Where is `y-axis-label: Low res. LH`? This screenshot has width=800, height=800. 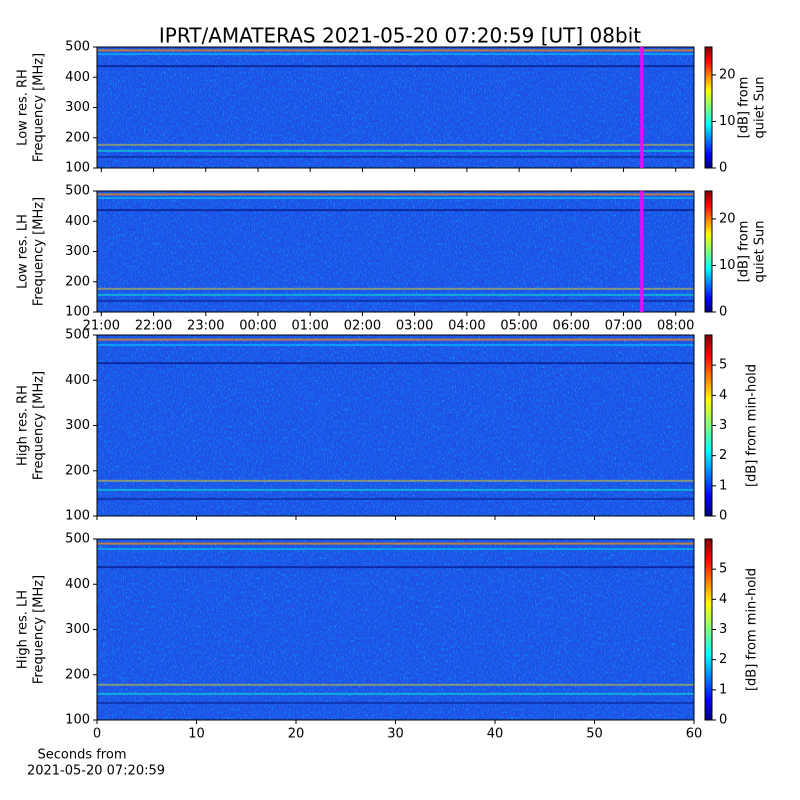
y-axis-label: Low res. LH is located at coordinates (23, 251).